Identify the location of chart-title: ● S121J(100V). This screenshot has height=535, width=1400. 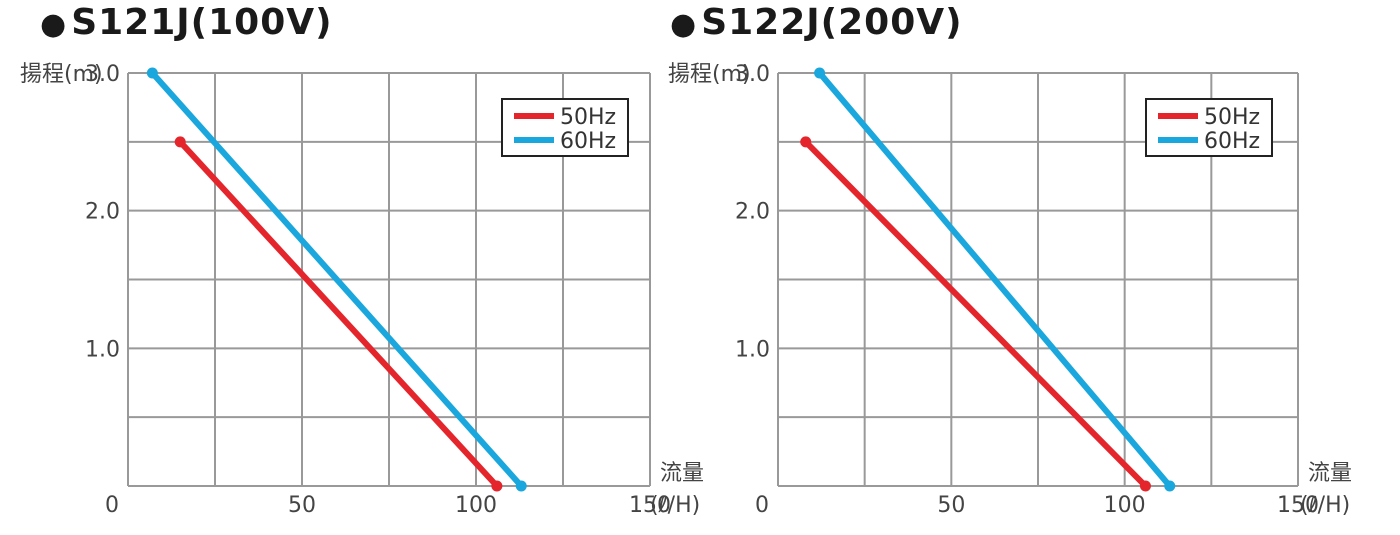
(186, 22).